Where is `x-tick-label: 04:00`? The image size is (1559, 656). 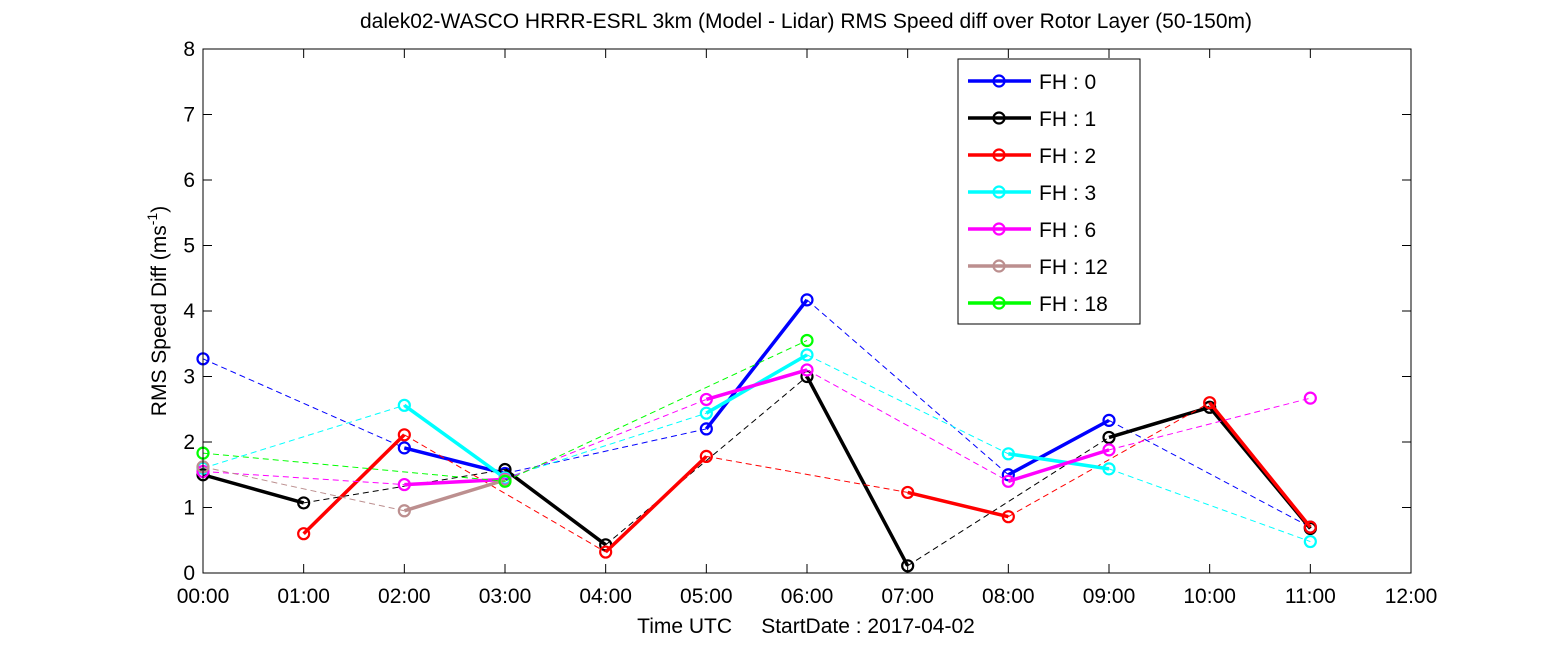
x-tick-label: 04:00 is located at coordinates (605, 596).